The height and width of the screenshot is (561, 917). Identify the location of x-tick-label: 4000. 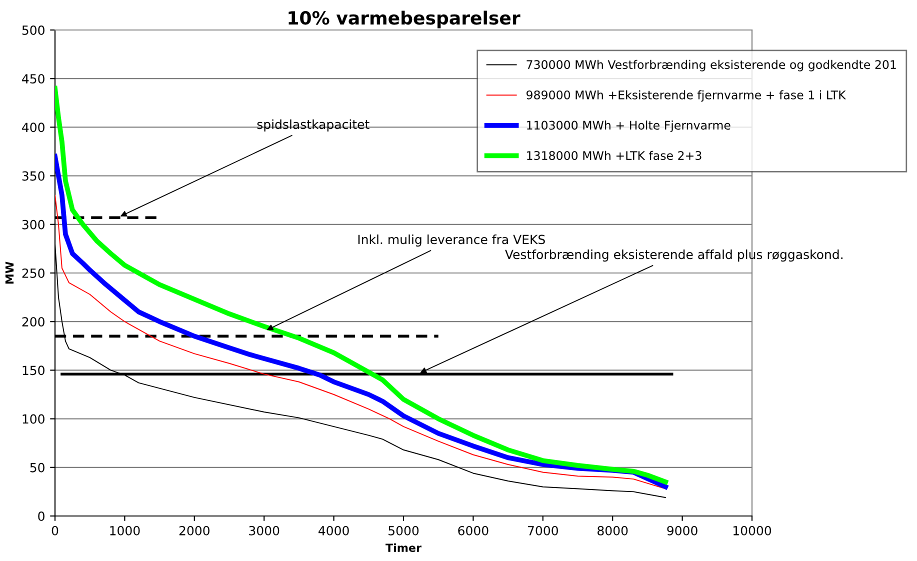
(333, 531).